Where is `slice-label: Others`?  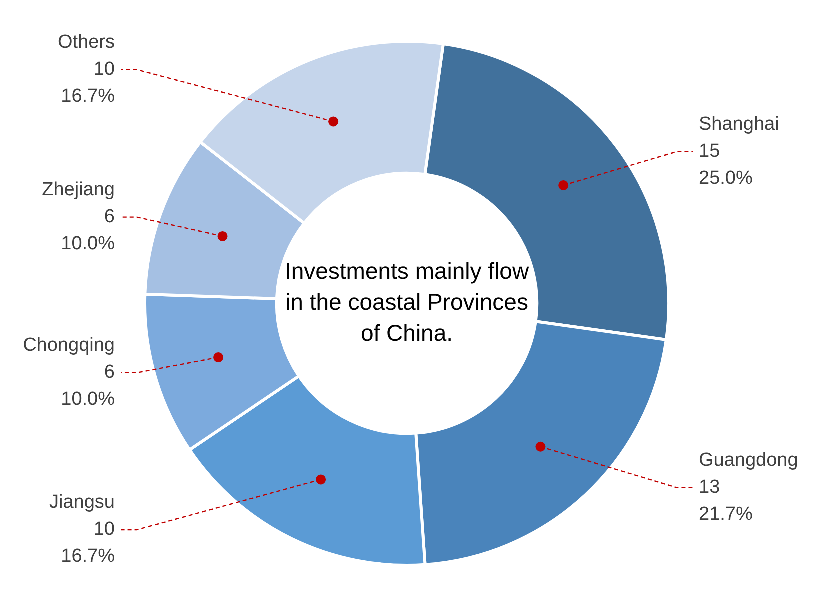 slice-label: Others is located at coordinates (86, 43).